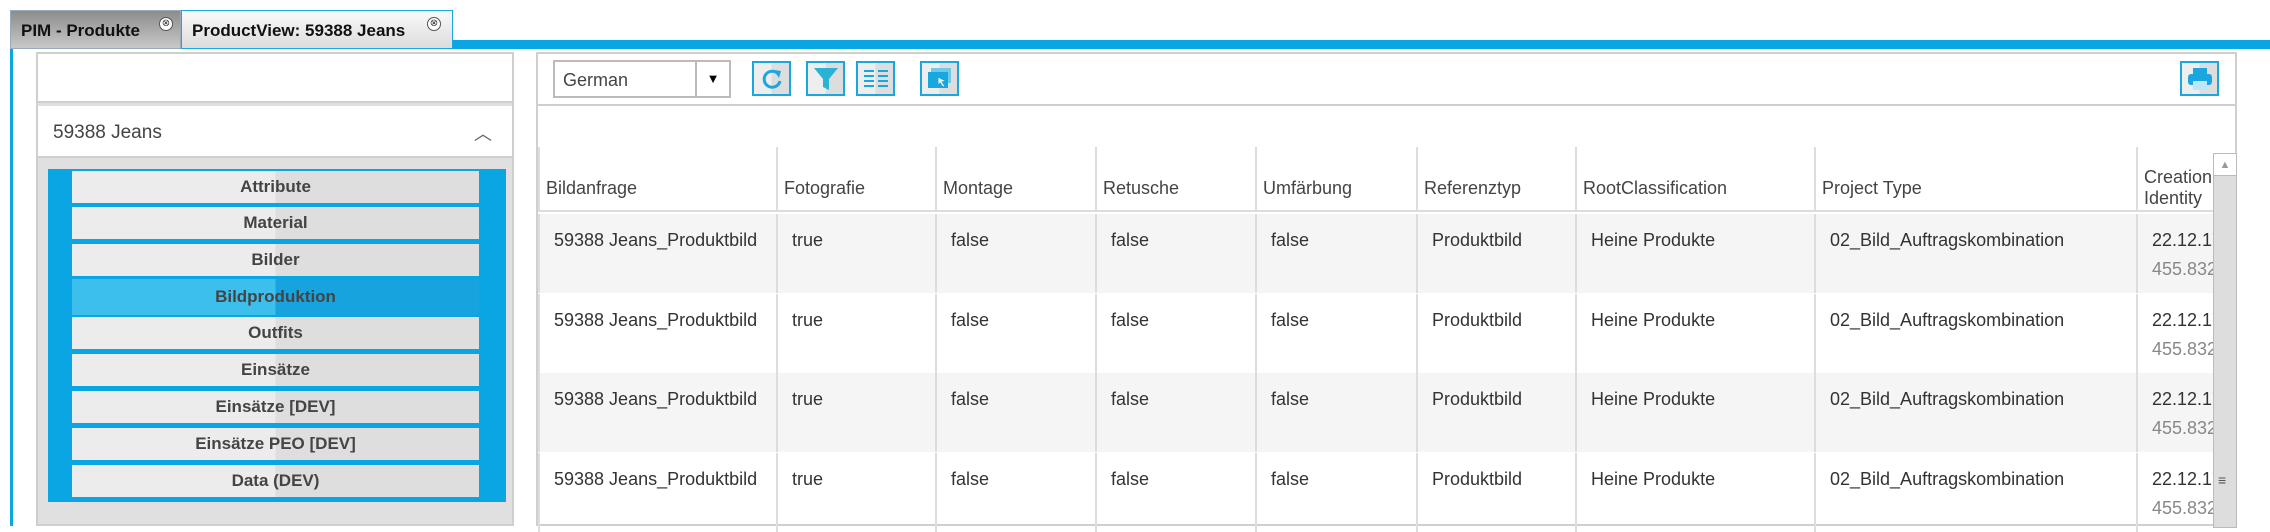  Describe the element at coordinates (2225, 340) in the screenshot. I see `vertical-scrollbar: ▲ ≡` at that location.